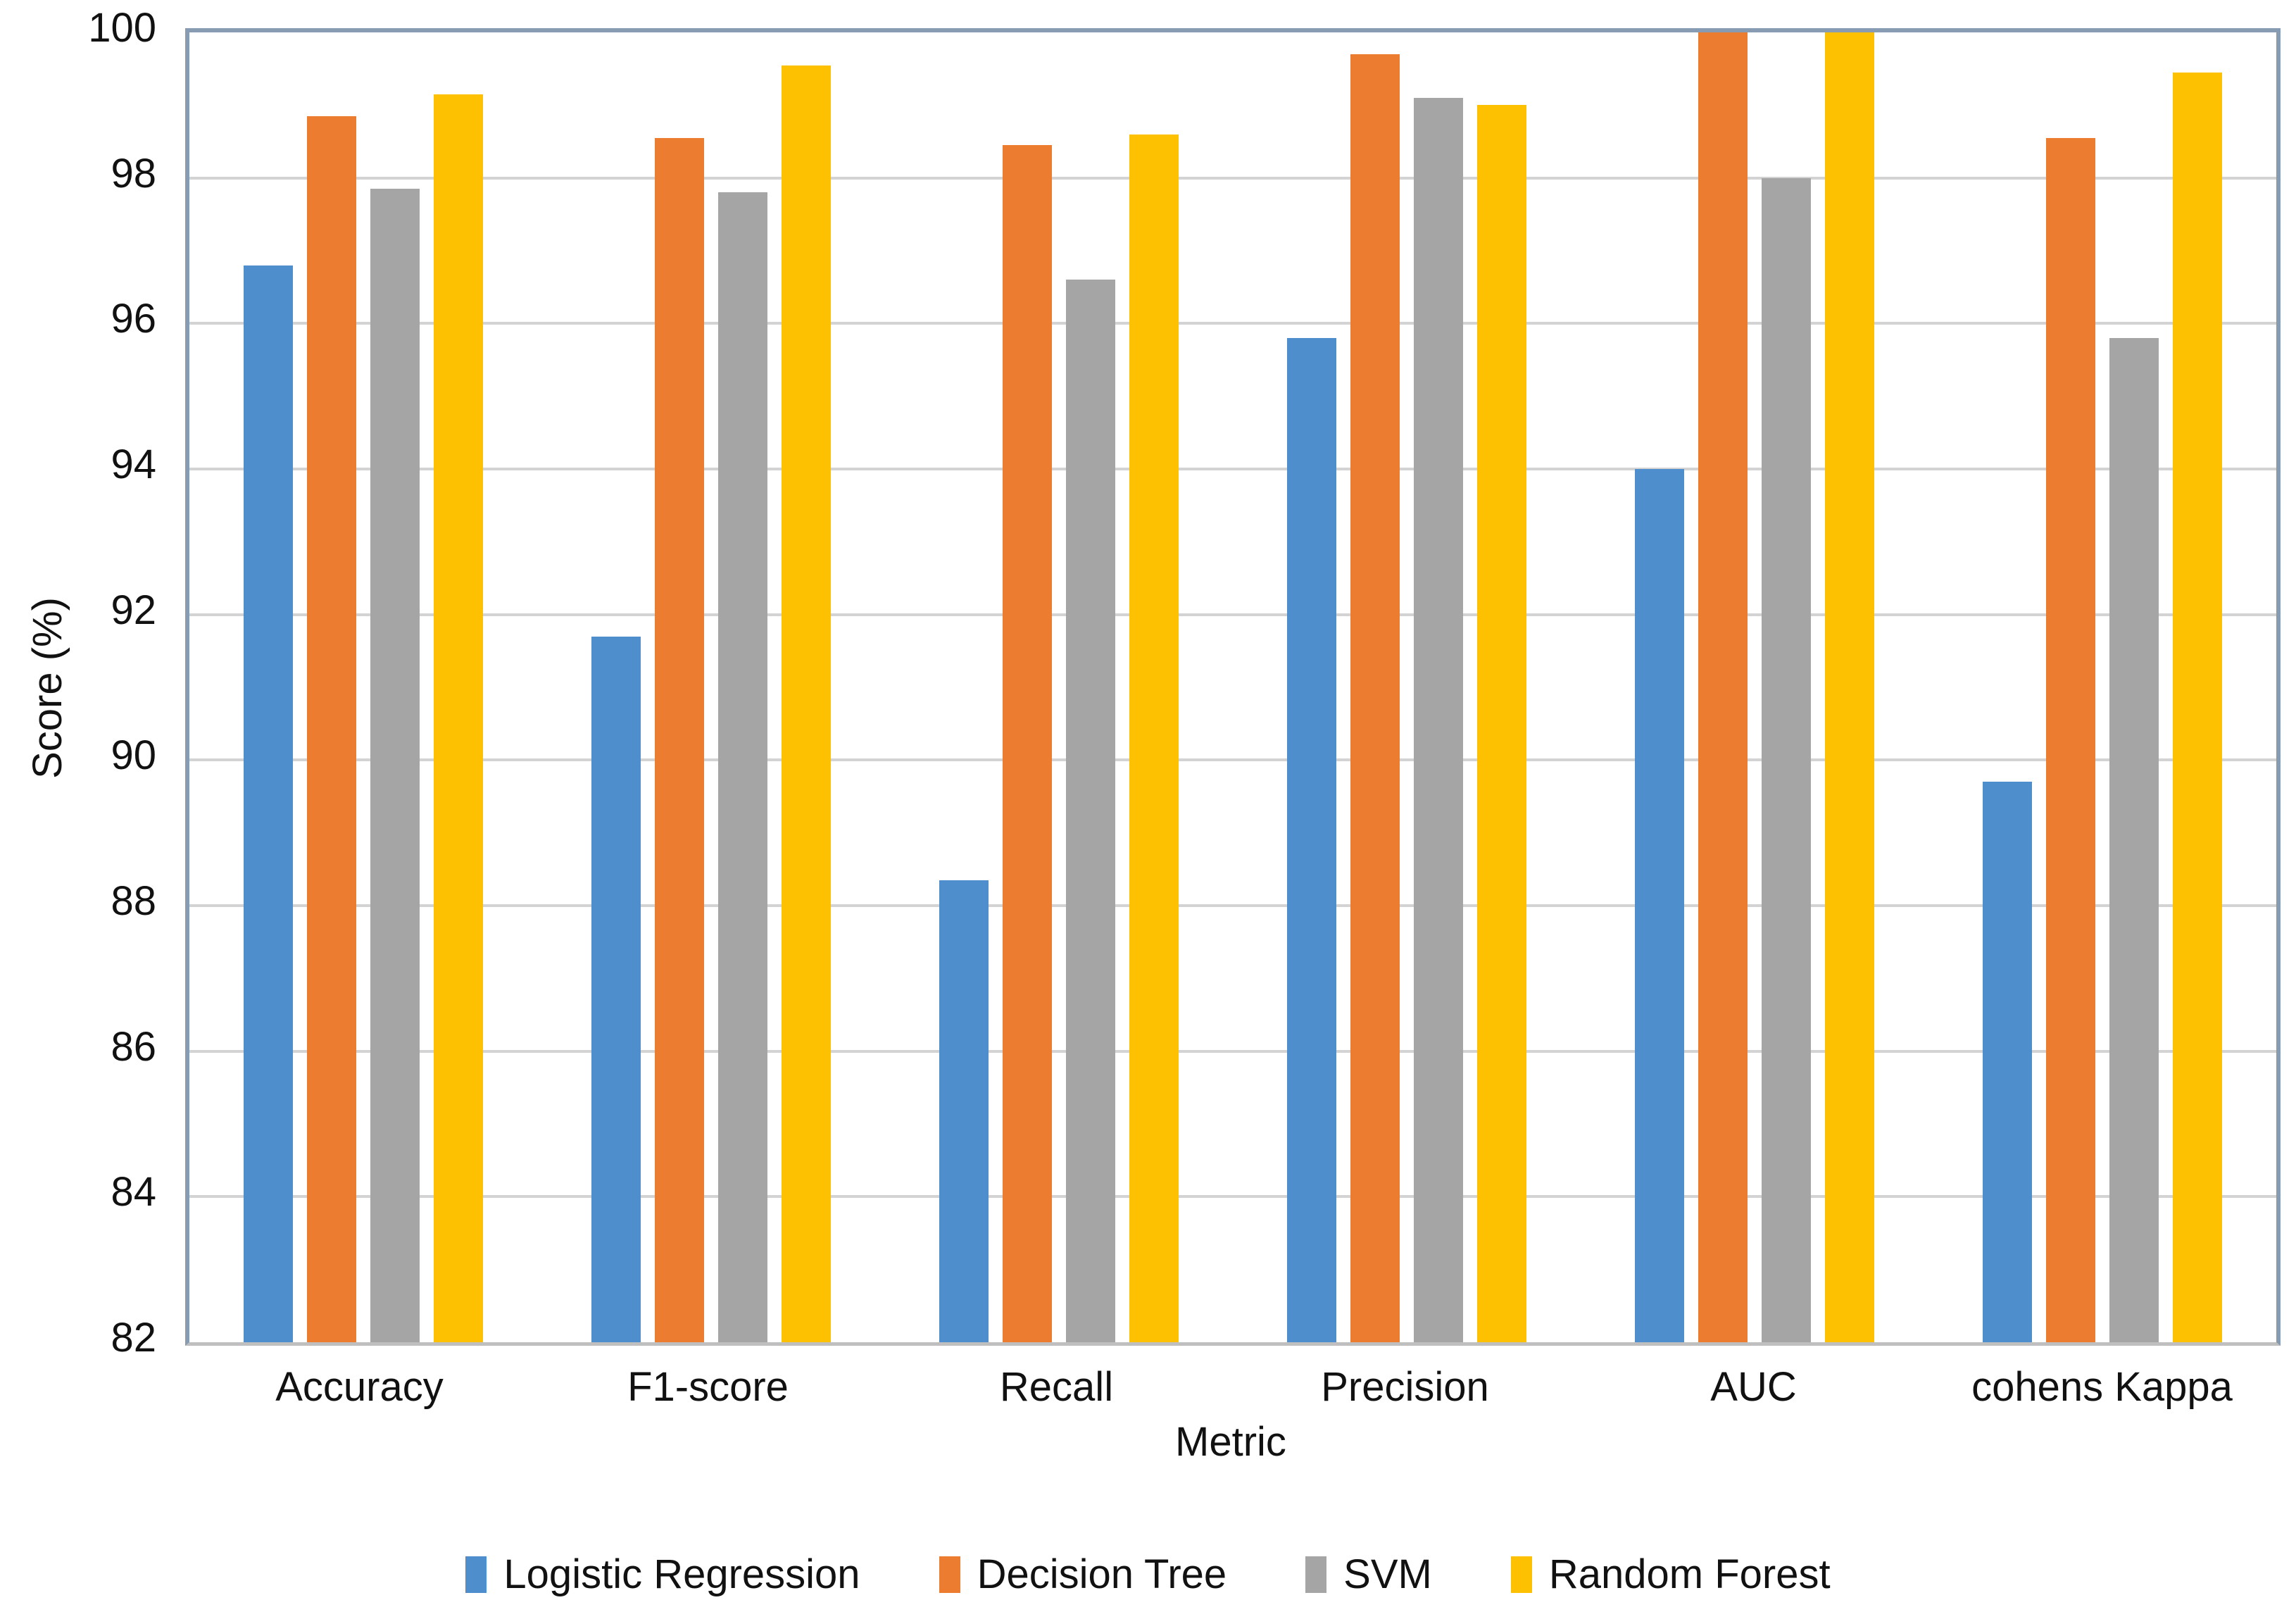  I want to click on legend-label: Logistic Regression, so click(681, 1574).